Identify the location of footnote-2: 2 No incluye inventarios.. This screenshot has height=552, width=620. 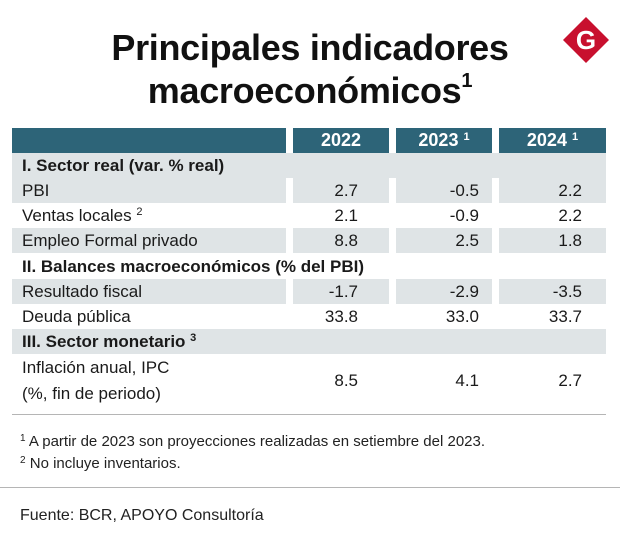
(100, 464).